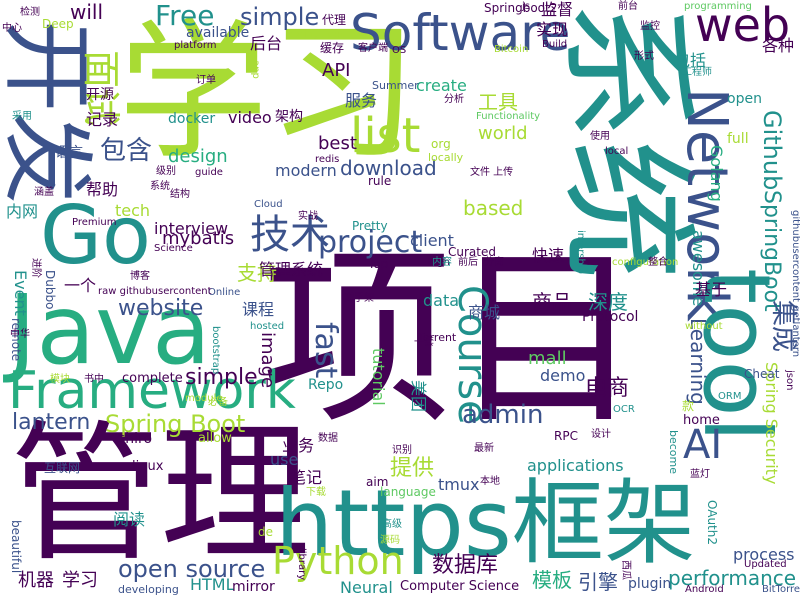  I want to click on cloud-word-bitcoin-149: Bitcoin, so click(511, 49).